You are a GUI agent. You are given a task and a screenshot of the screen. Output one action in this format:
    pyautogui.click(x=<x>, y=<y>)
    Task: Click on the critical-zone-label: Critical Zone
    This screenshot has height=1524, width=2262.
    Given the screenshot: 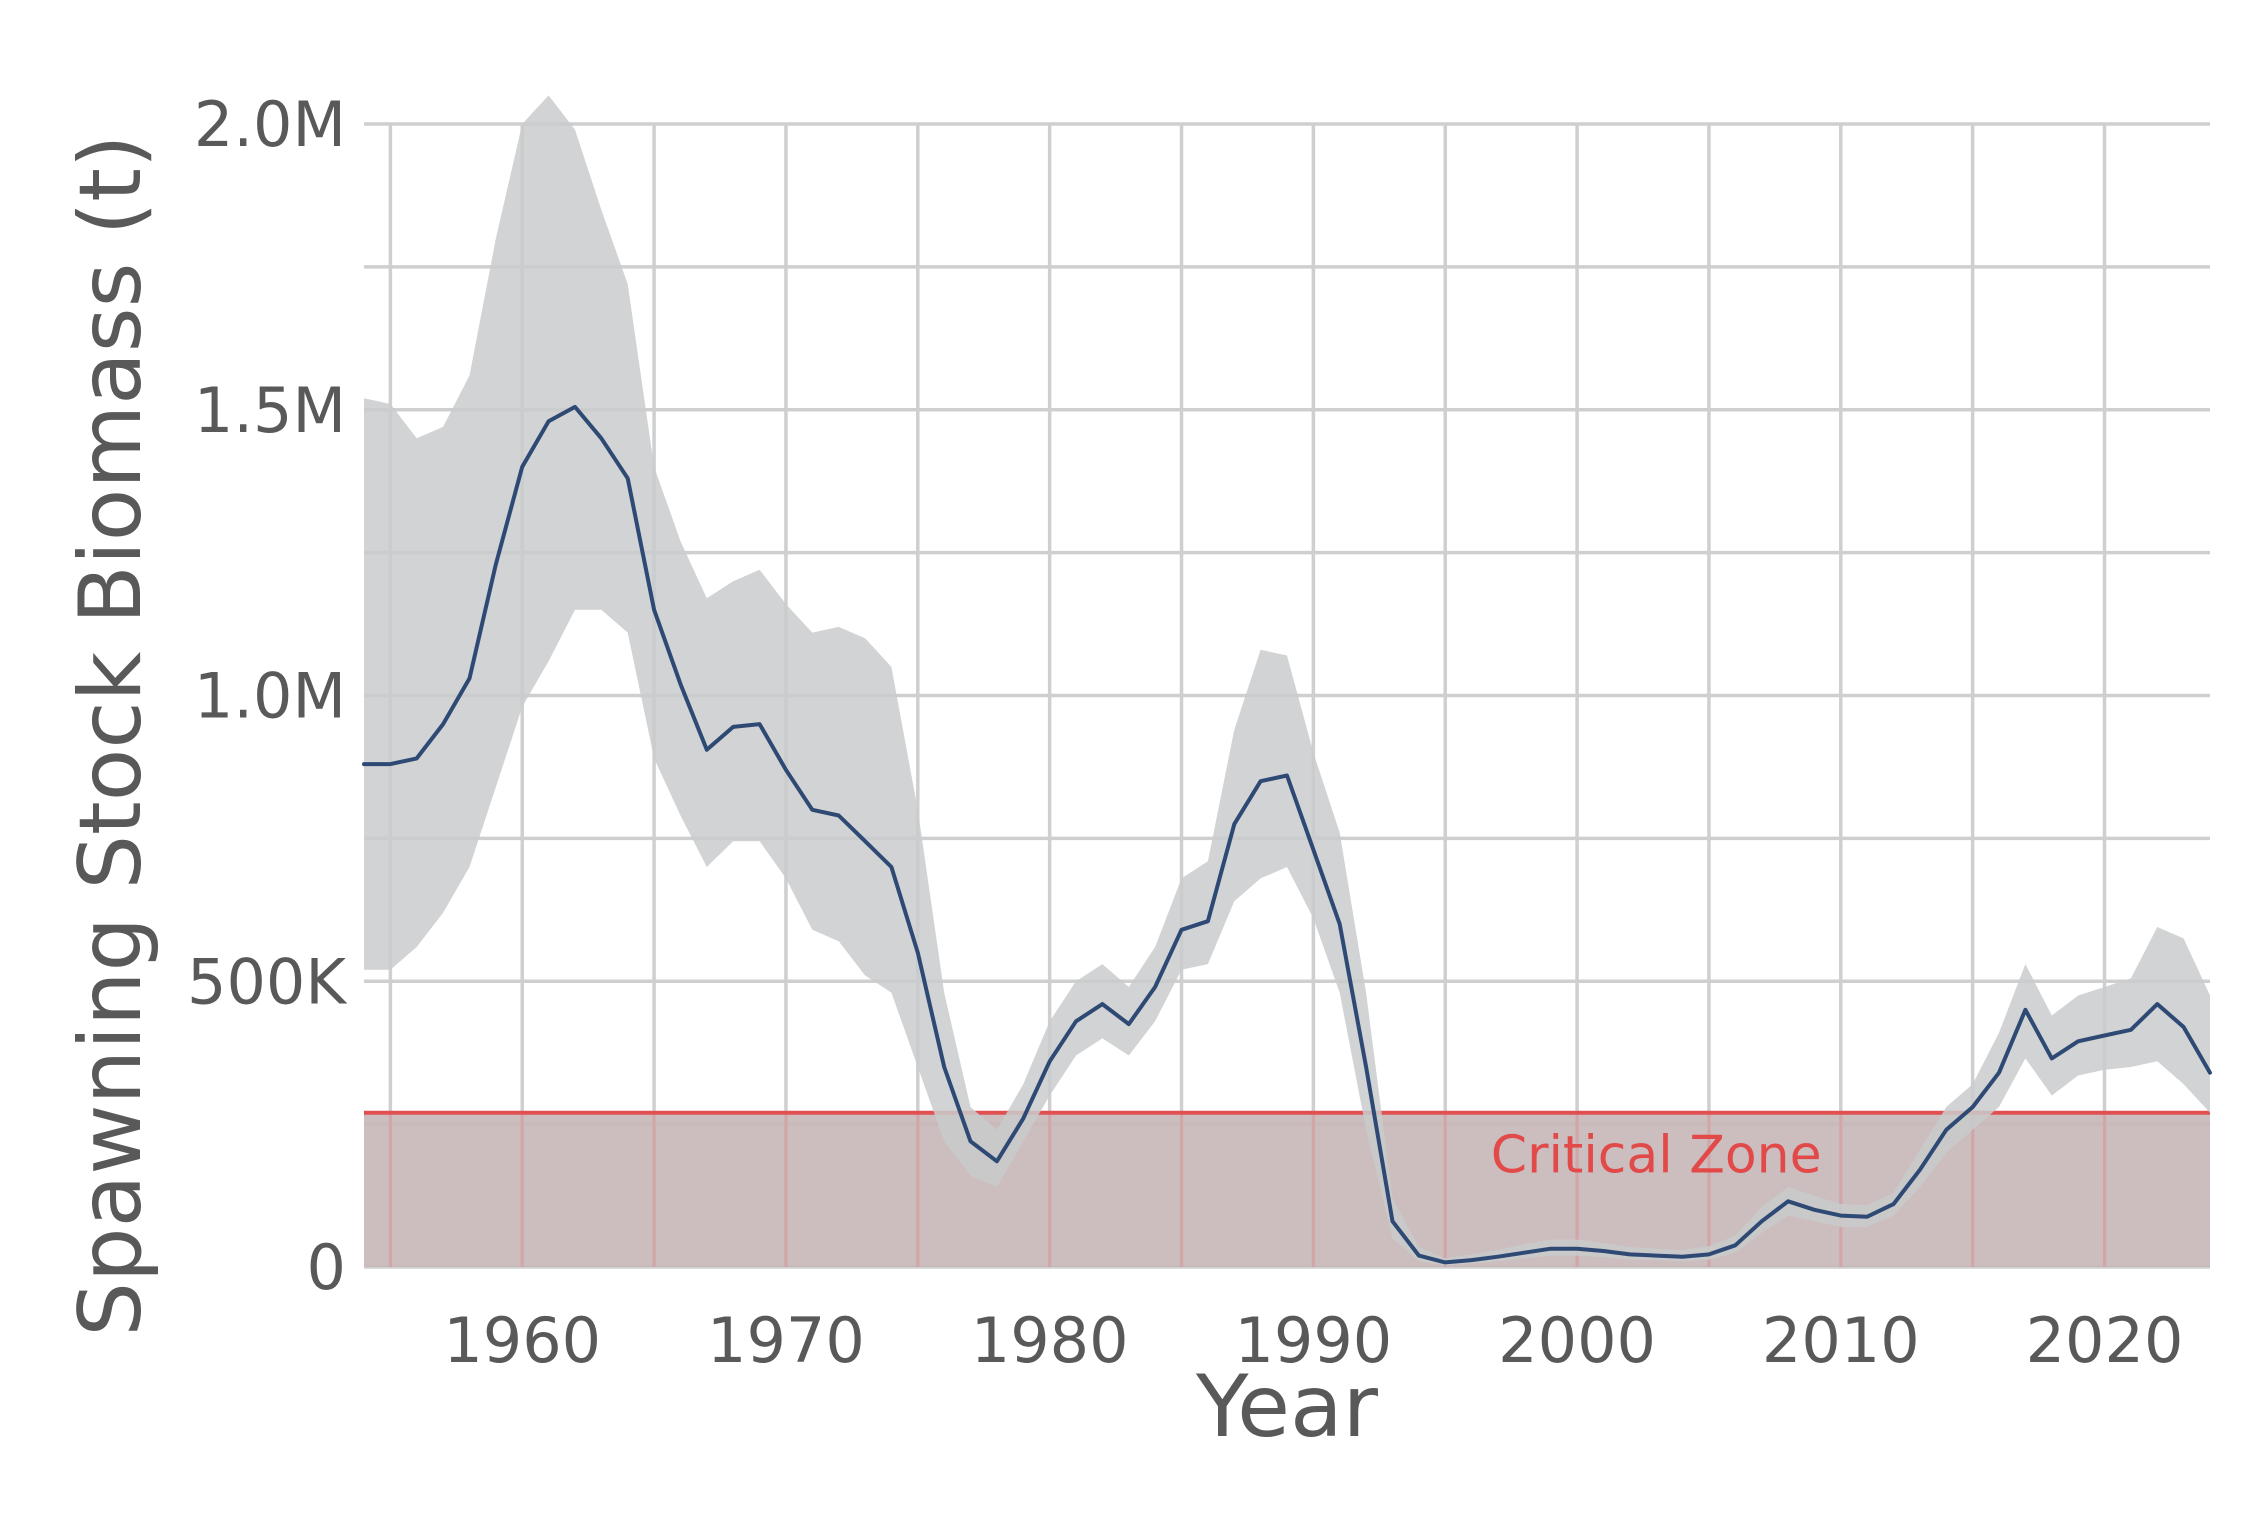 What is the action you would take?
    pyautogui.click(x=1656, y=1156)
    